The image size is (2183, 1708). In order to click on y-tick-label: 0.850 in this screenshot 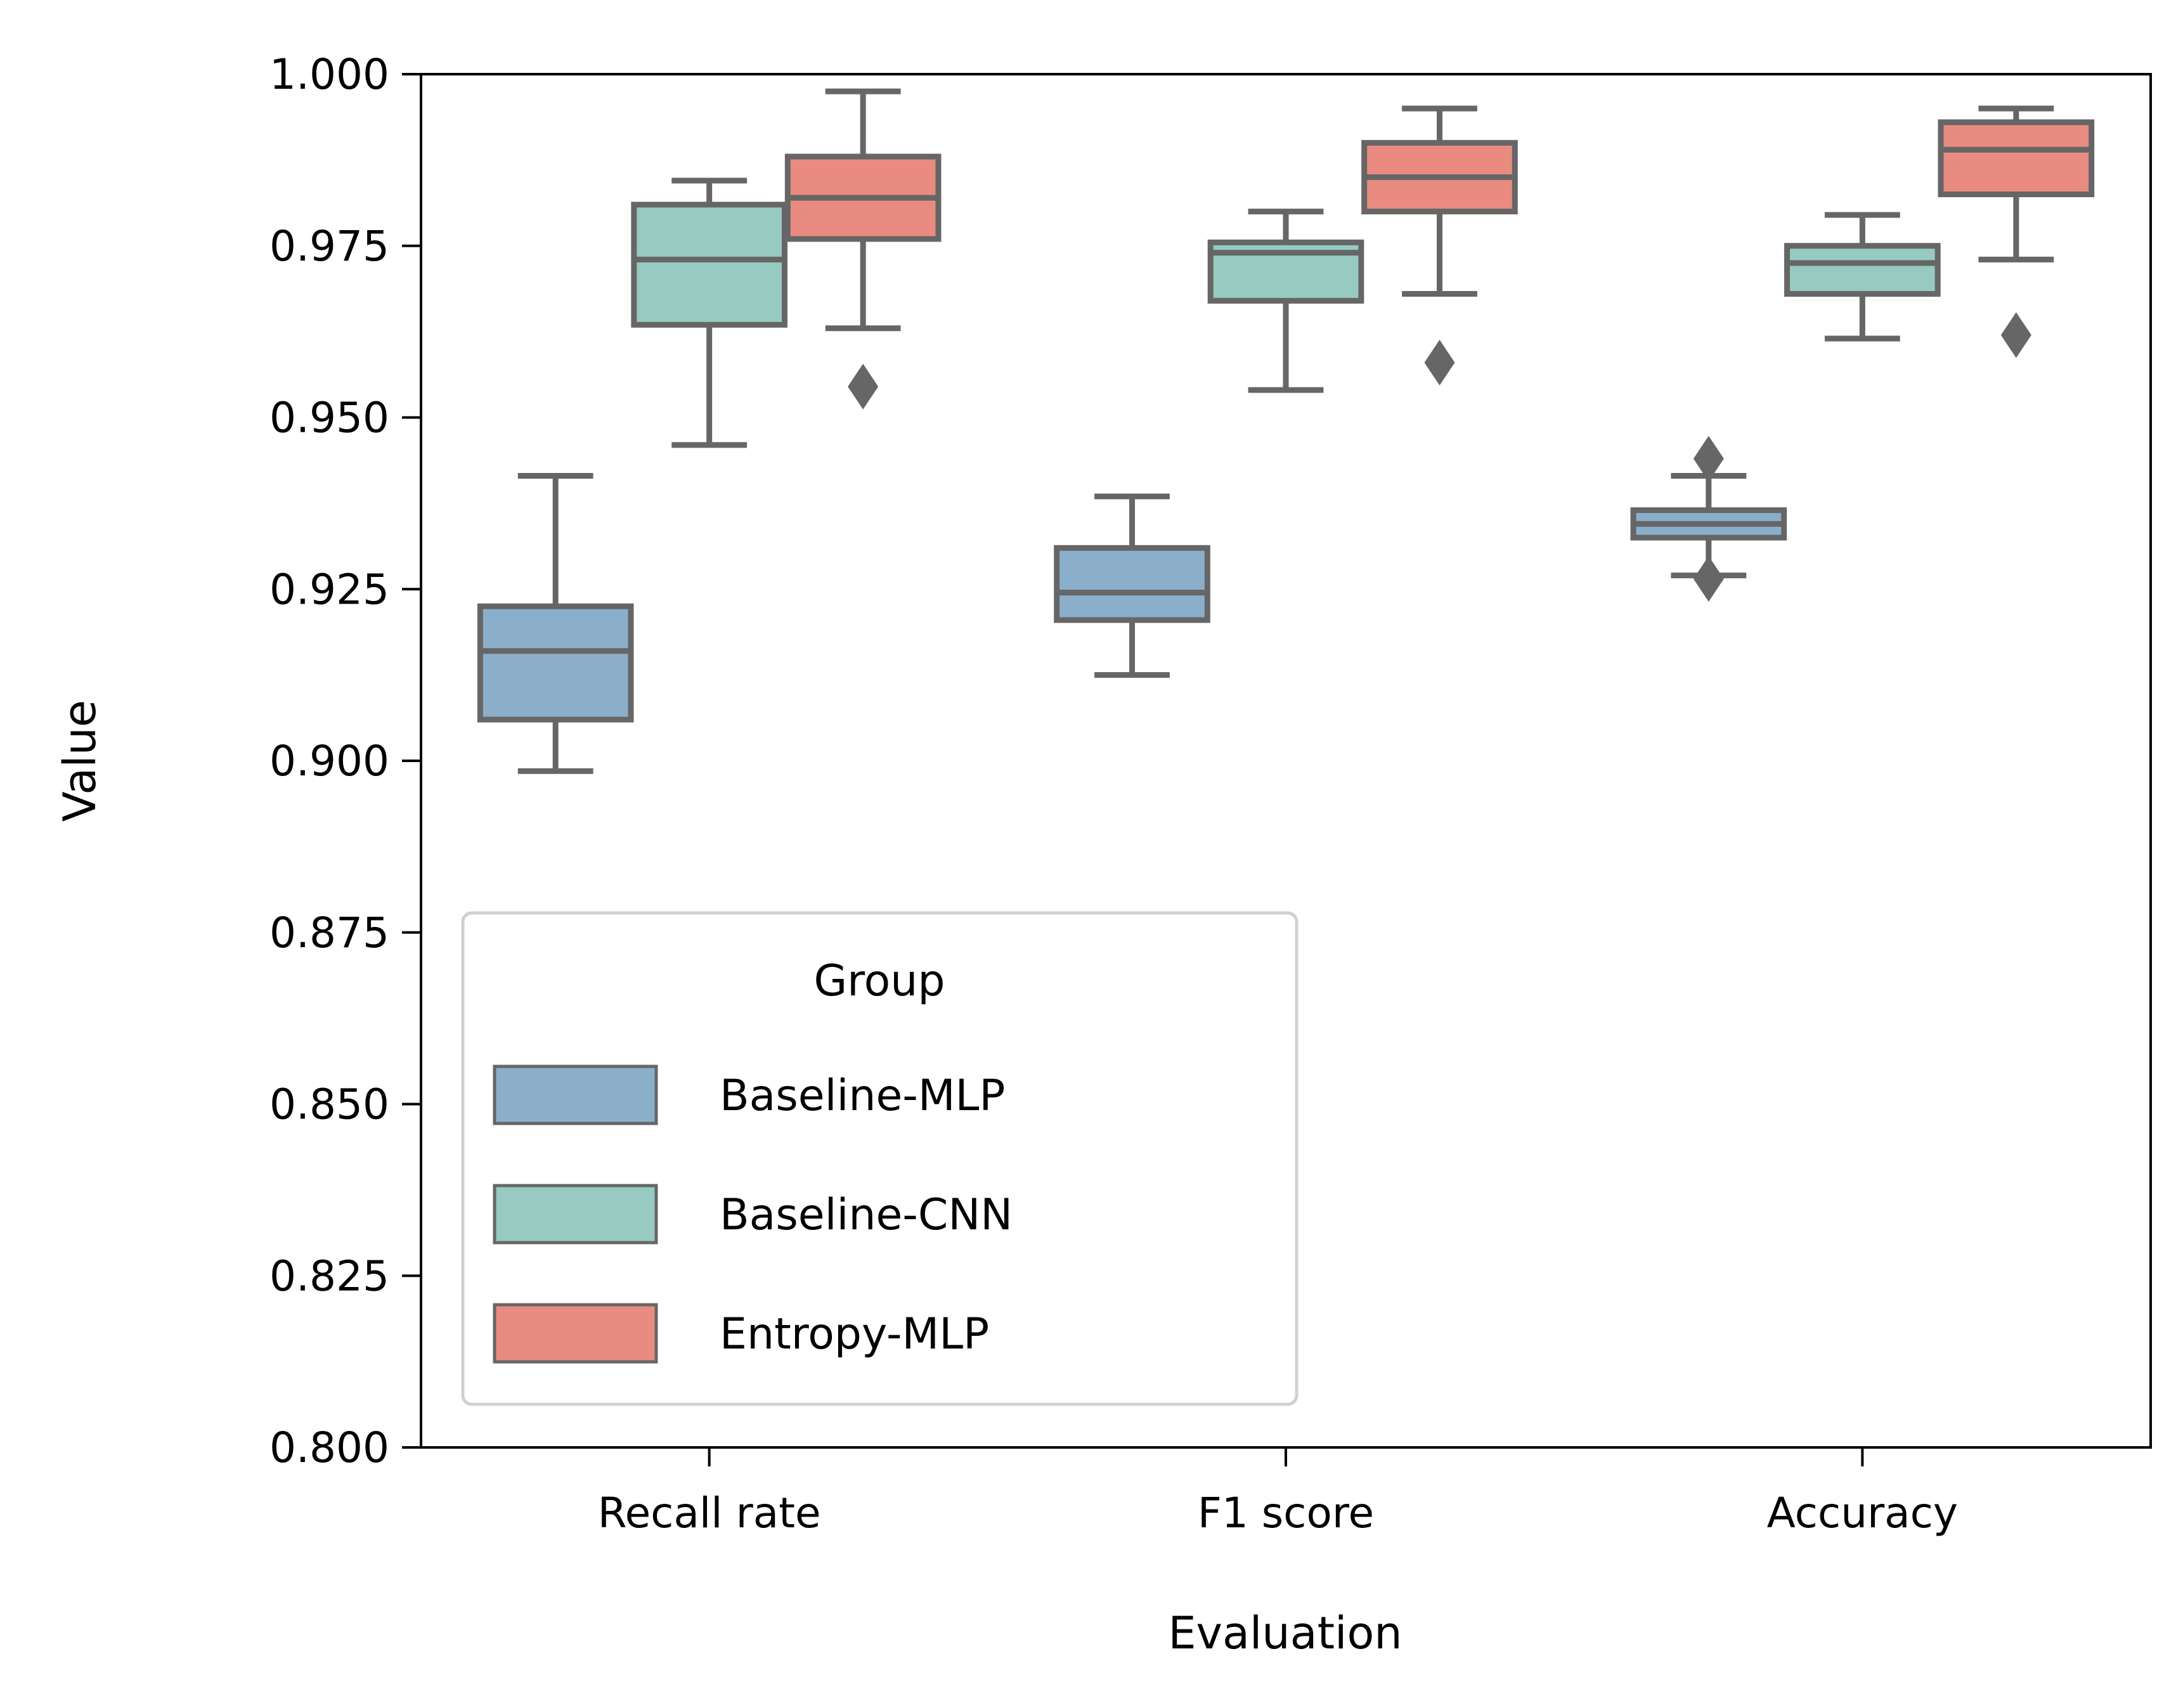, I will do `click(329, 1105)`.